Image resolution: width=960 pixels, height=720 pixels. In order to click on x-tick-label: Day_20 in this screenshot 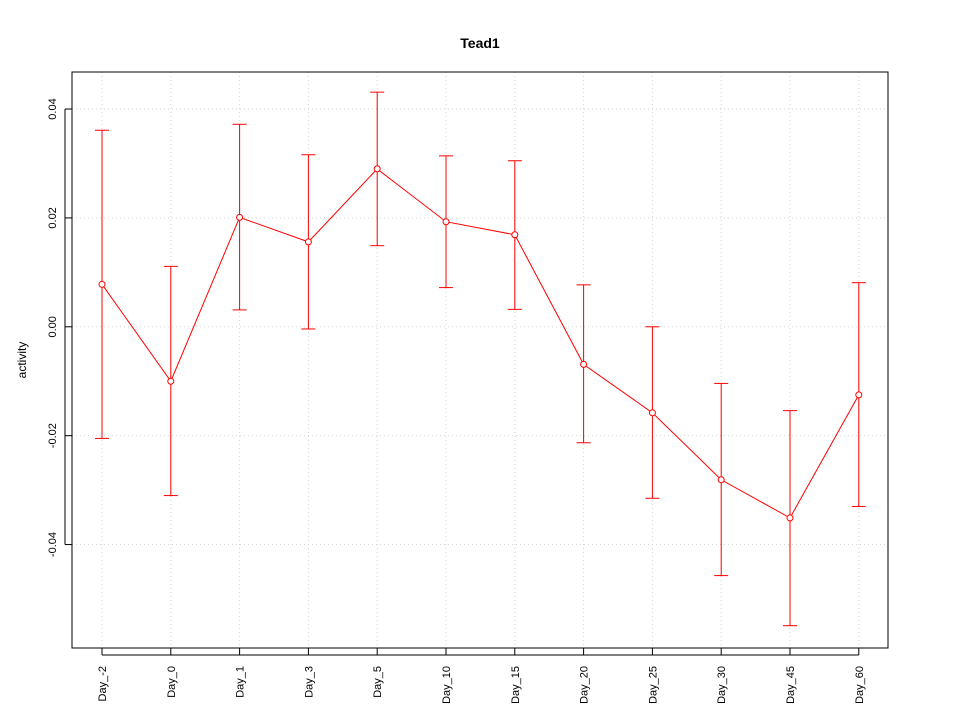, I will do `click(585, 685)`.